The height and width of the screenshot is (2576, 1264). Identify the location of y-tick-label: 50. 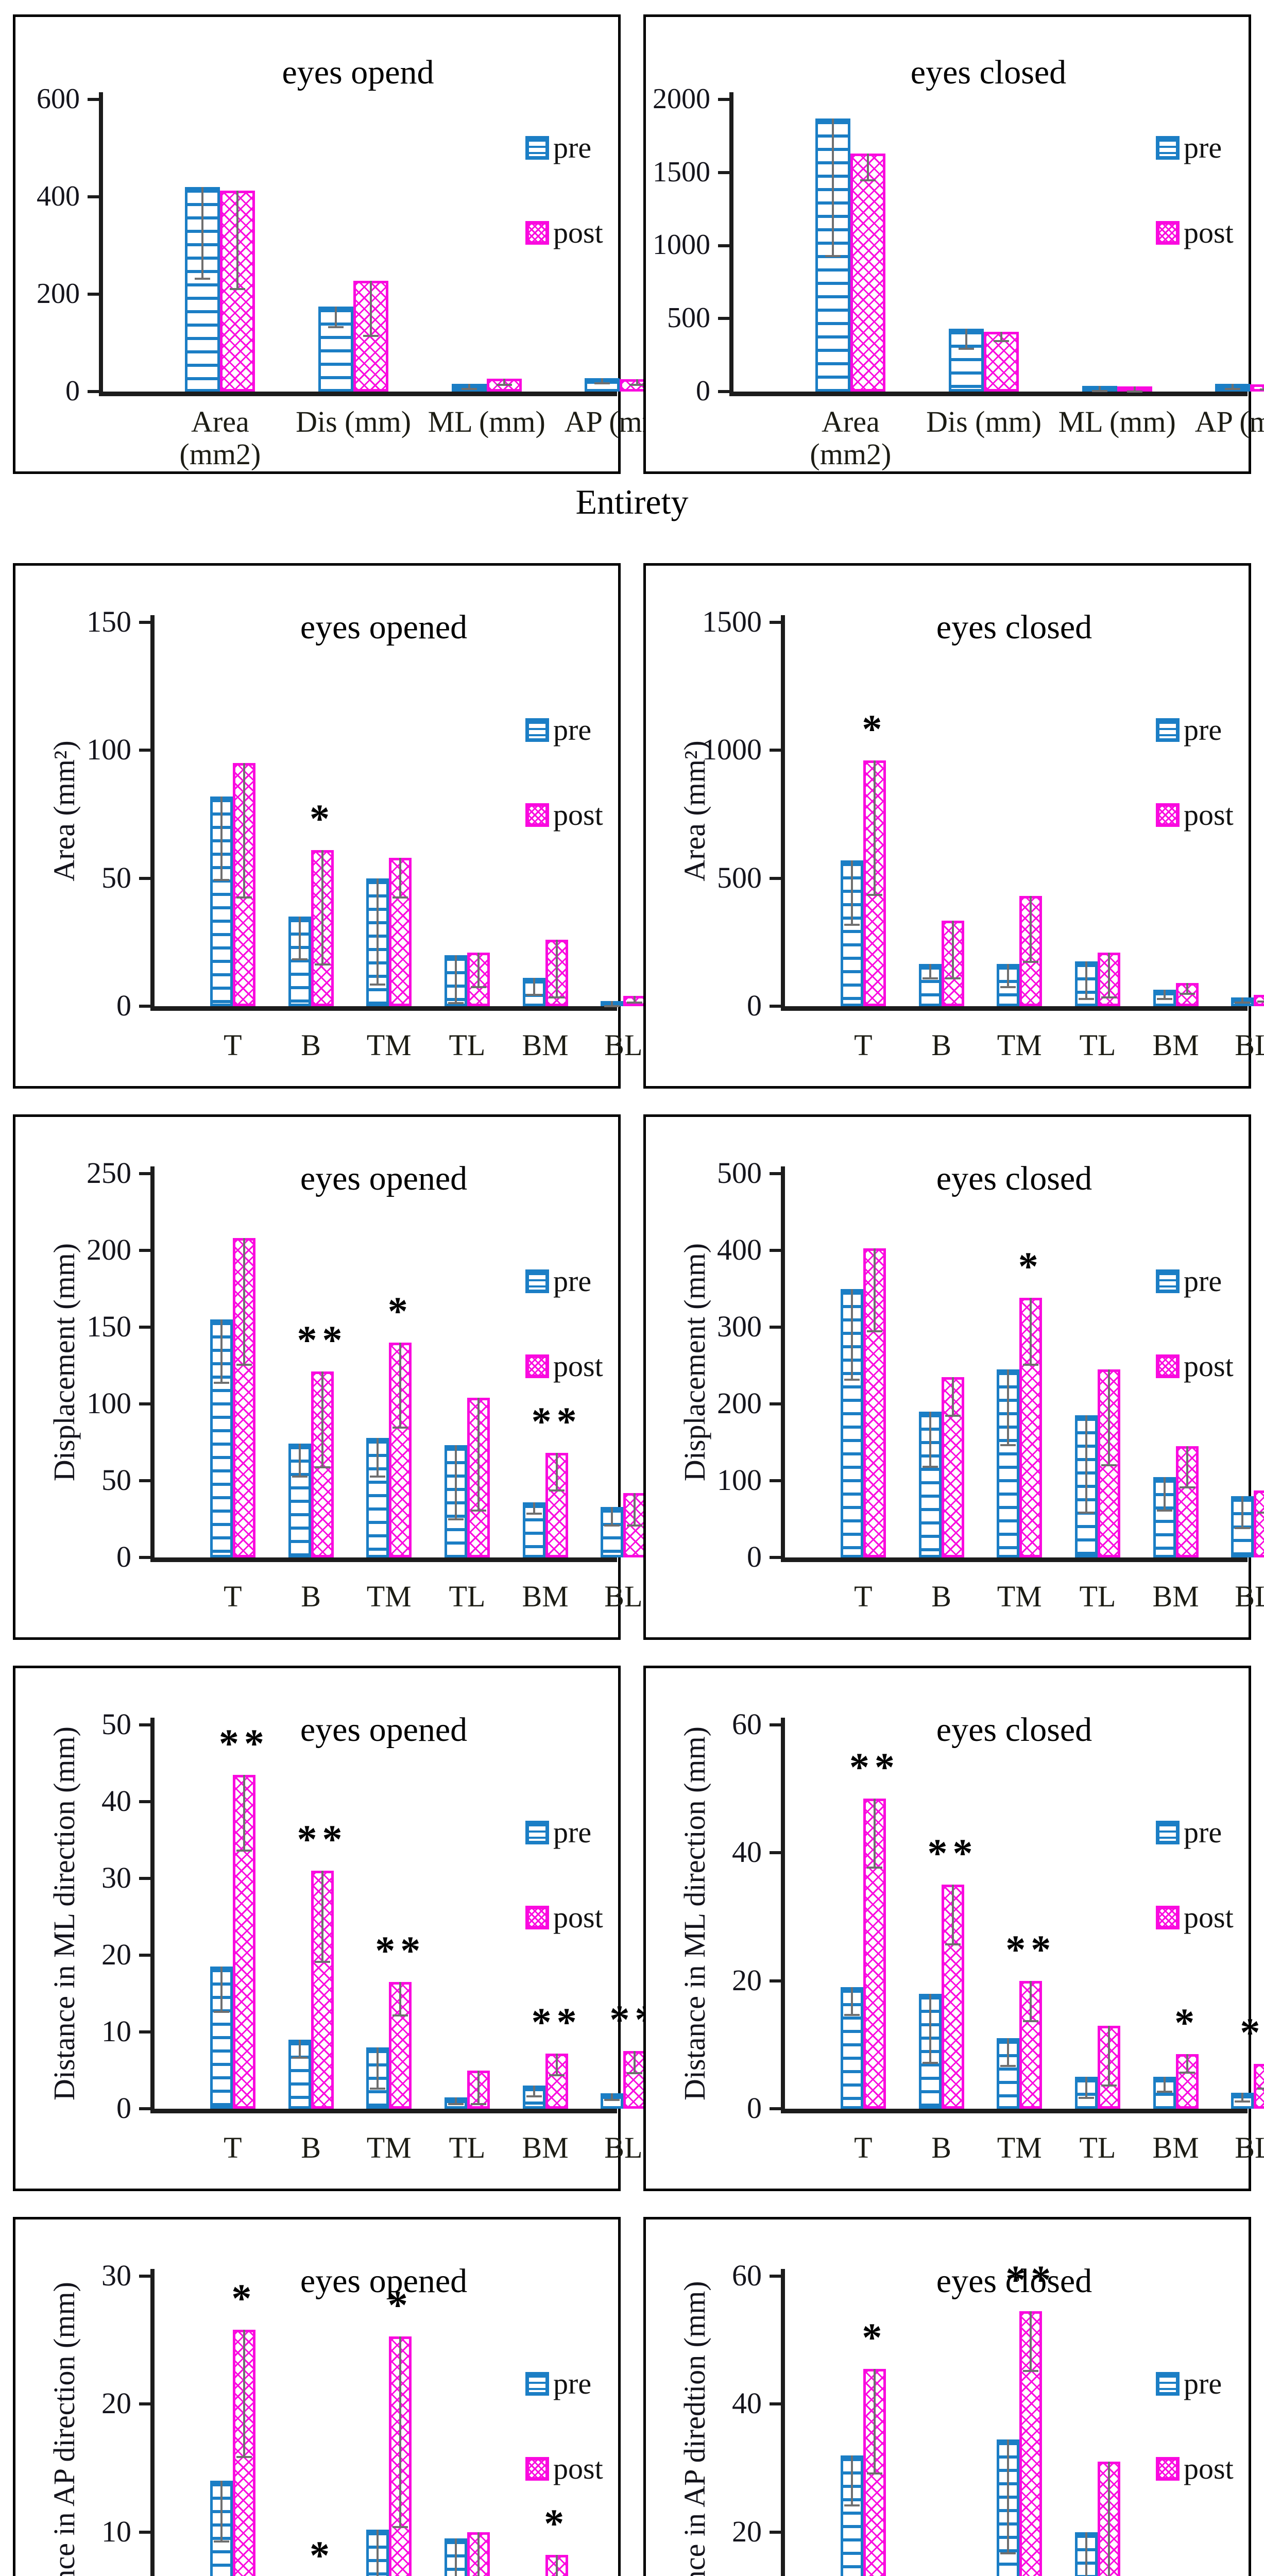
(116, 877).